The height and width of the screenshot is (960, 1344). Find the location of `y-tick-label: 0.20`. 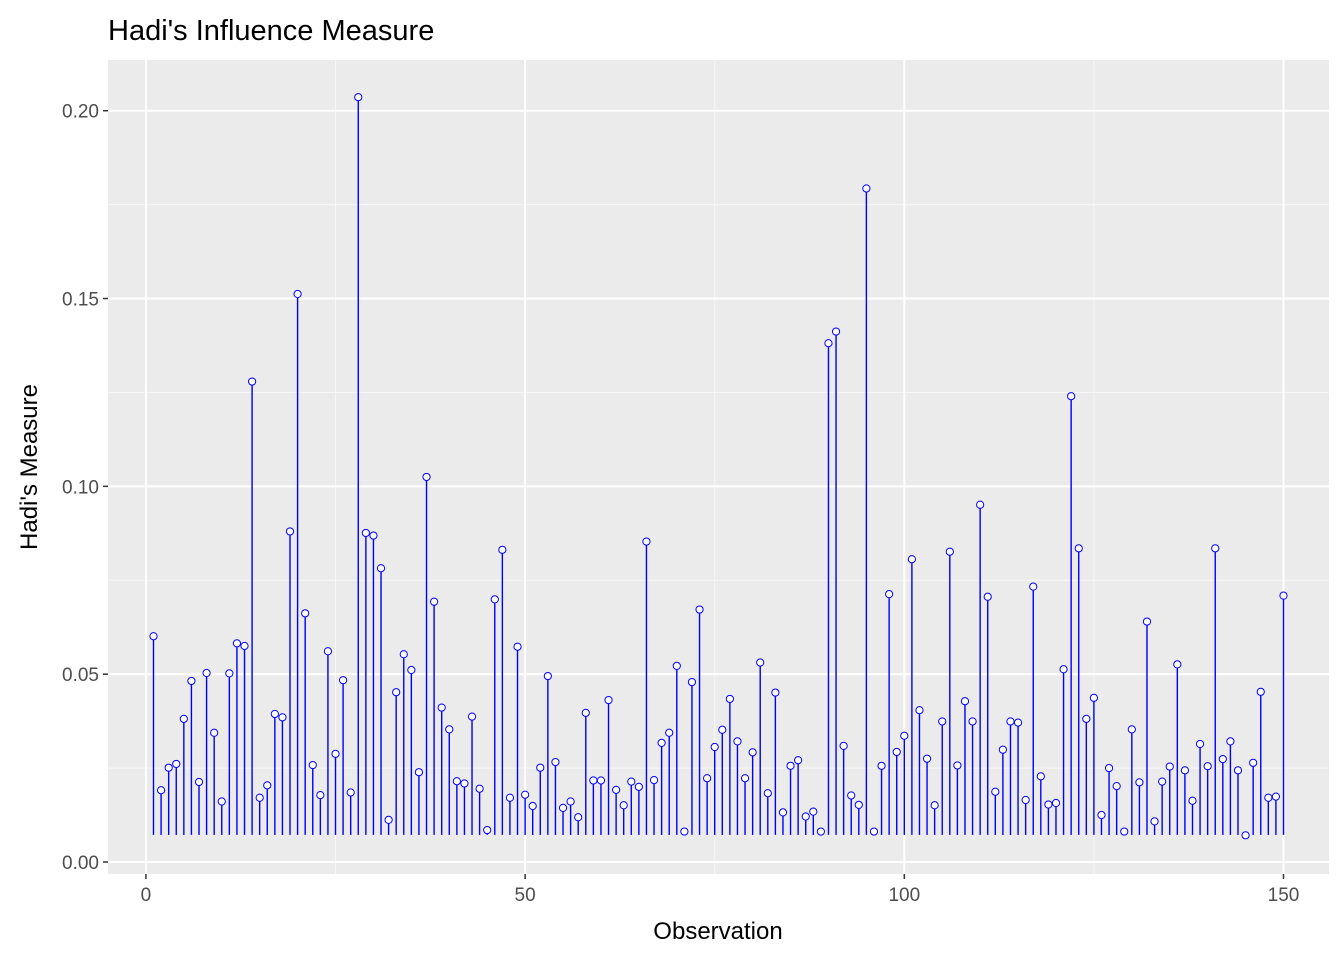

y-tick-label: 0.20 is located at coordinates (80, 112).